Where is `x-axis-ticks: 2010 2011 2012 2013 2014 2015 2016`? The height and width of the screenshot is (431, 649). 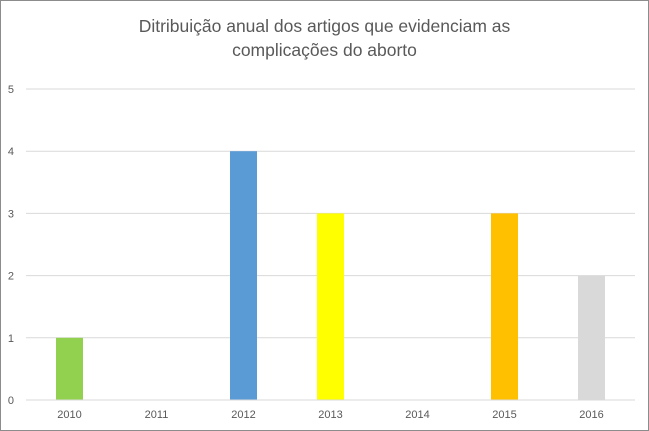
x-axis-ticks: 2010 2011 2012 2013 2014 2015 2016 is located at coordinates (330, 415).